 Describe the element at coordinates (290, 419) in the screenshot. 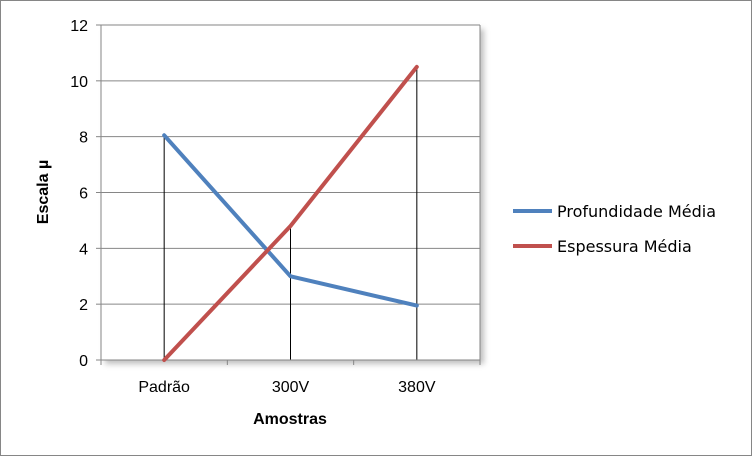

I see `x-axis-title: Amostras` at that location.